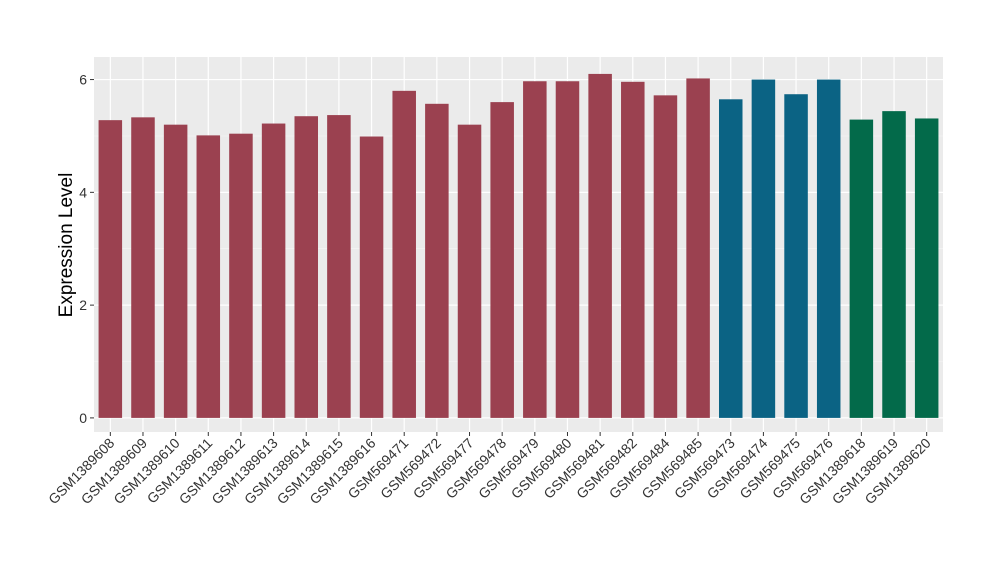 This screenshot has height=580, width=1000. Describe the element at coordinates (633, 249) in the screenshot. I see `bar-GSM569482` at that location.